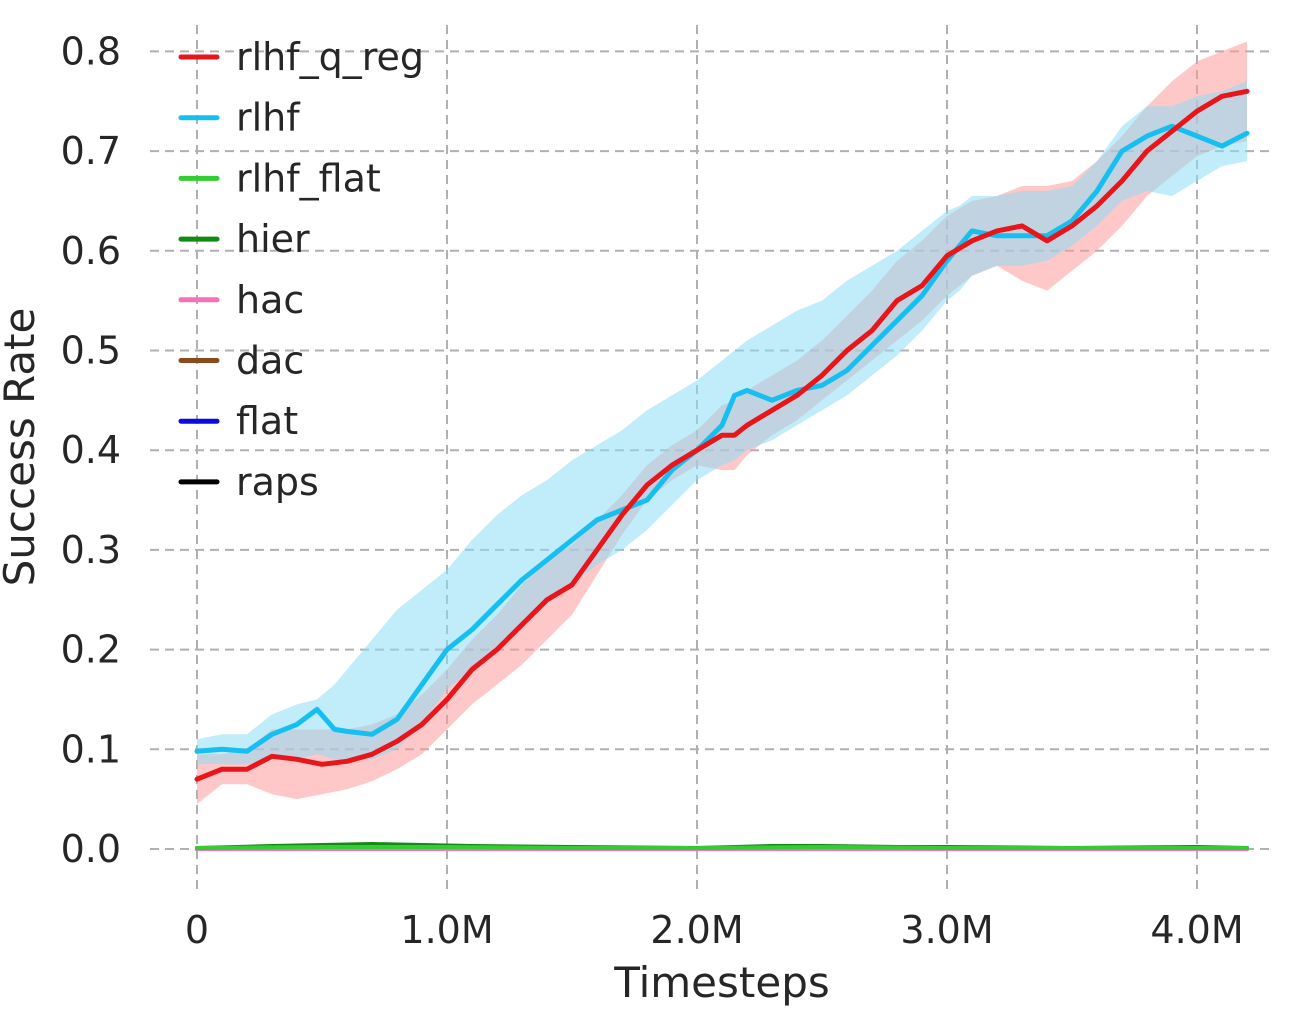  What do you see at coordinates (1196, 930) in the screenshot?
I see `x-tick-label: 4.0M` at bounding box center [1196, 930].